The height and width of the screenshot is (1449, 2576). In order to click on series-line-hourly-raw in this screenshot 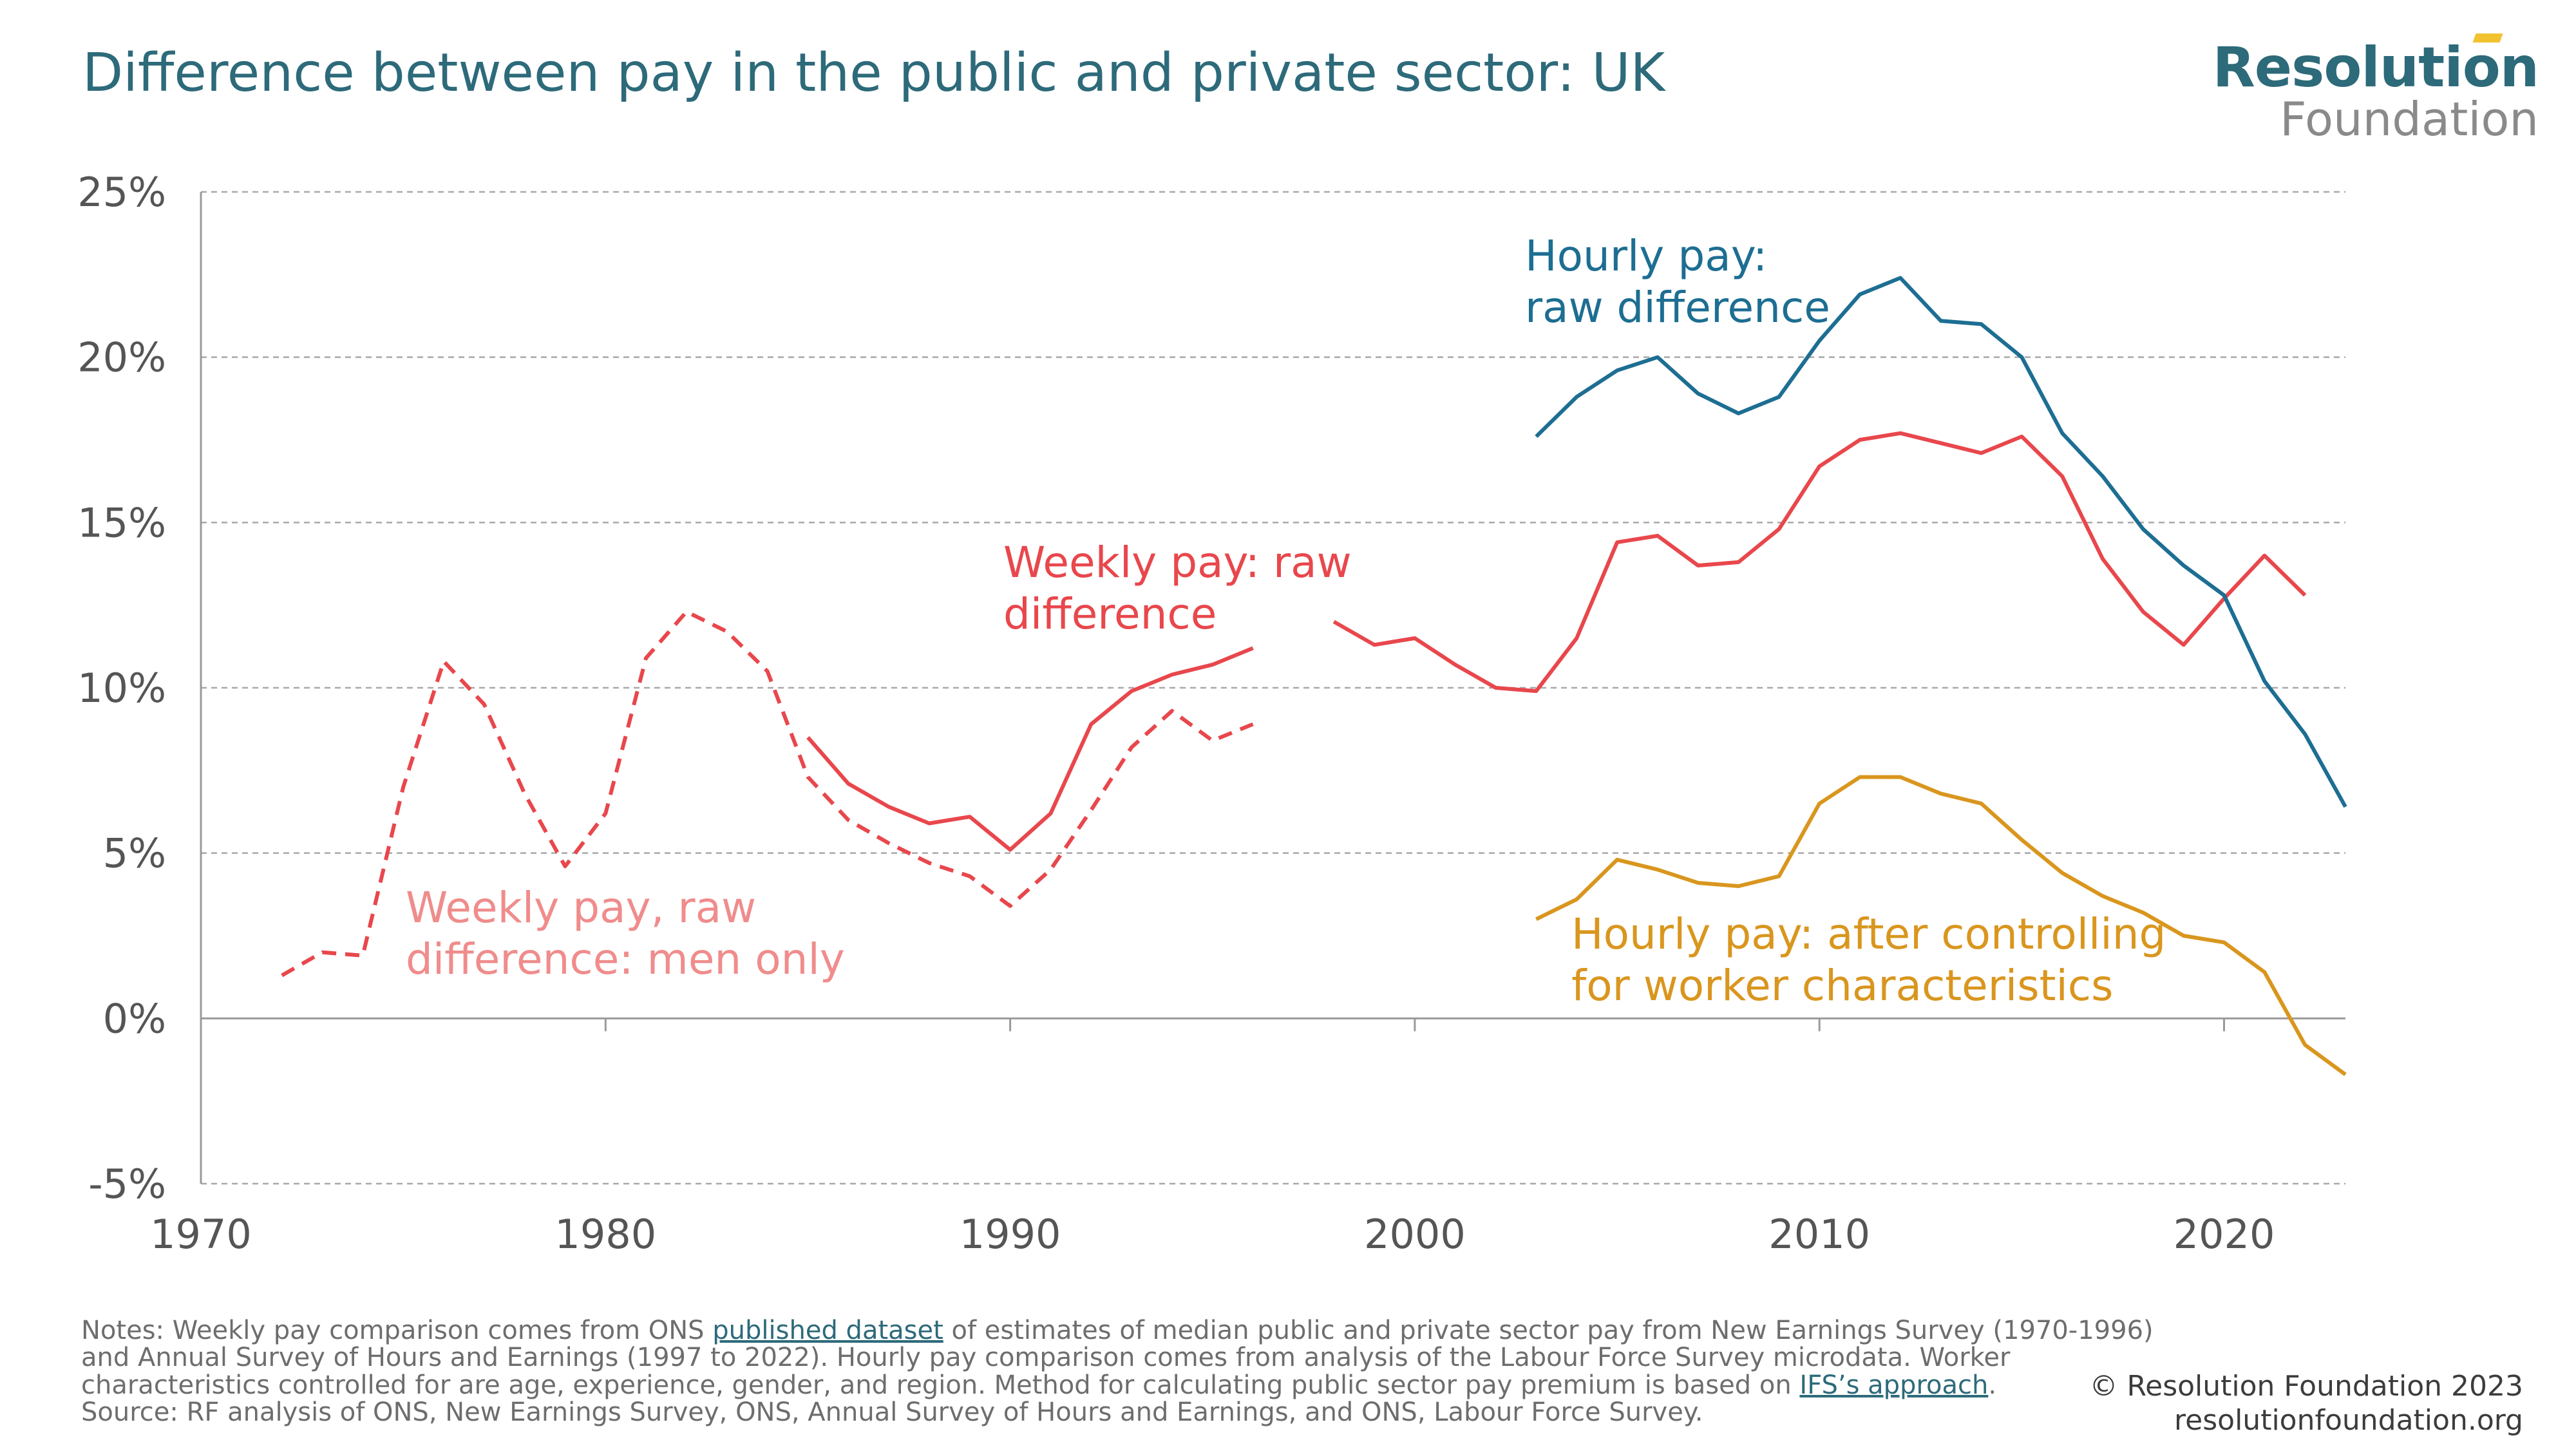, I will do `click(1941, 542)`.